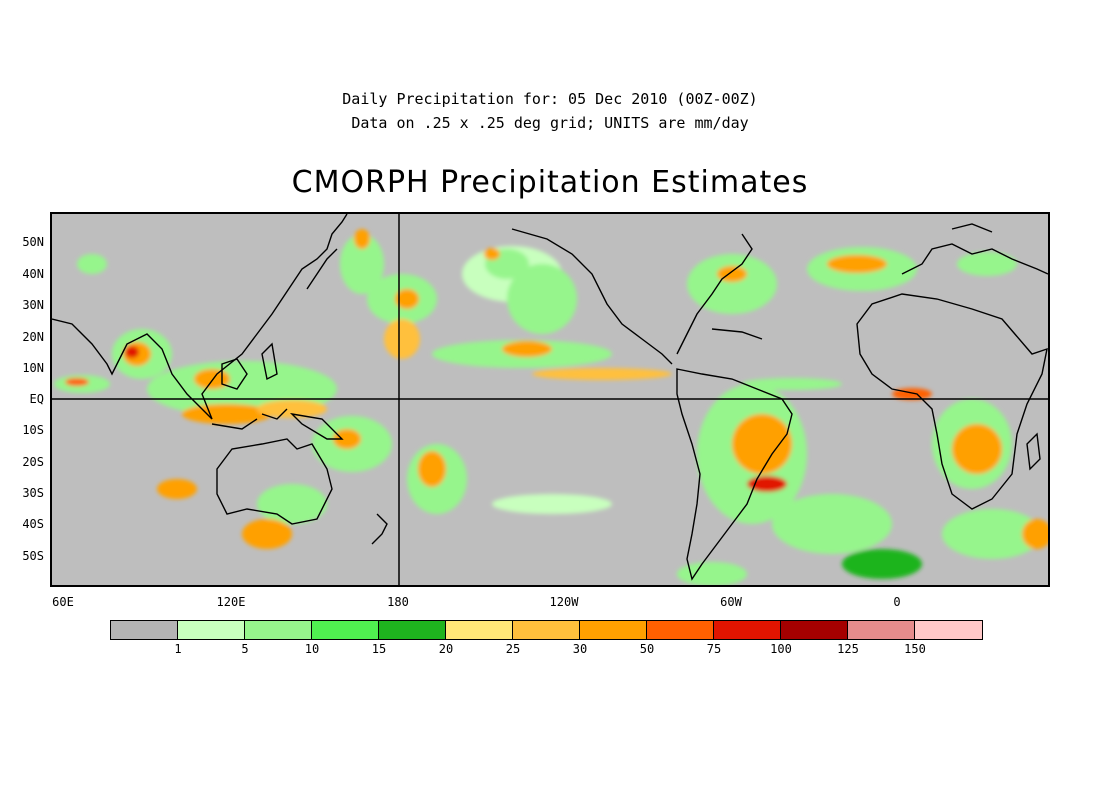  I want to click on lat-label: EQ, so click(36, 399).